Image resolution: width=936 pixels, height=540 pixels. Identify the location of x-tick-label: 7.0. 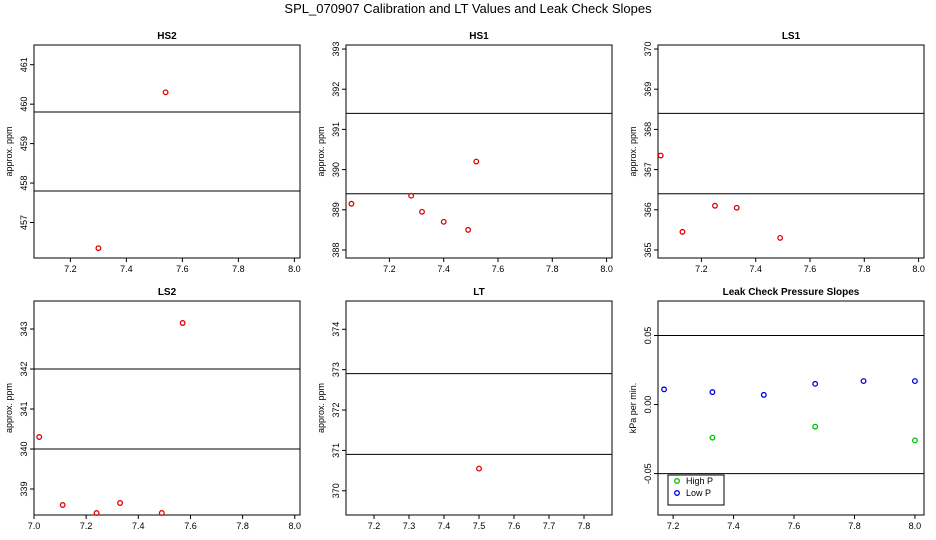
(34, 526).